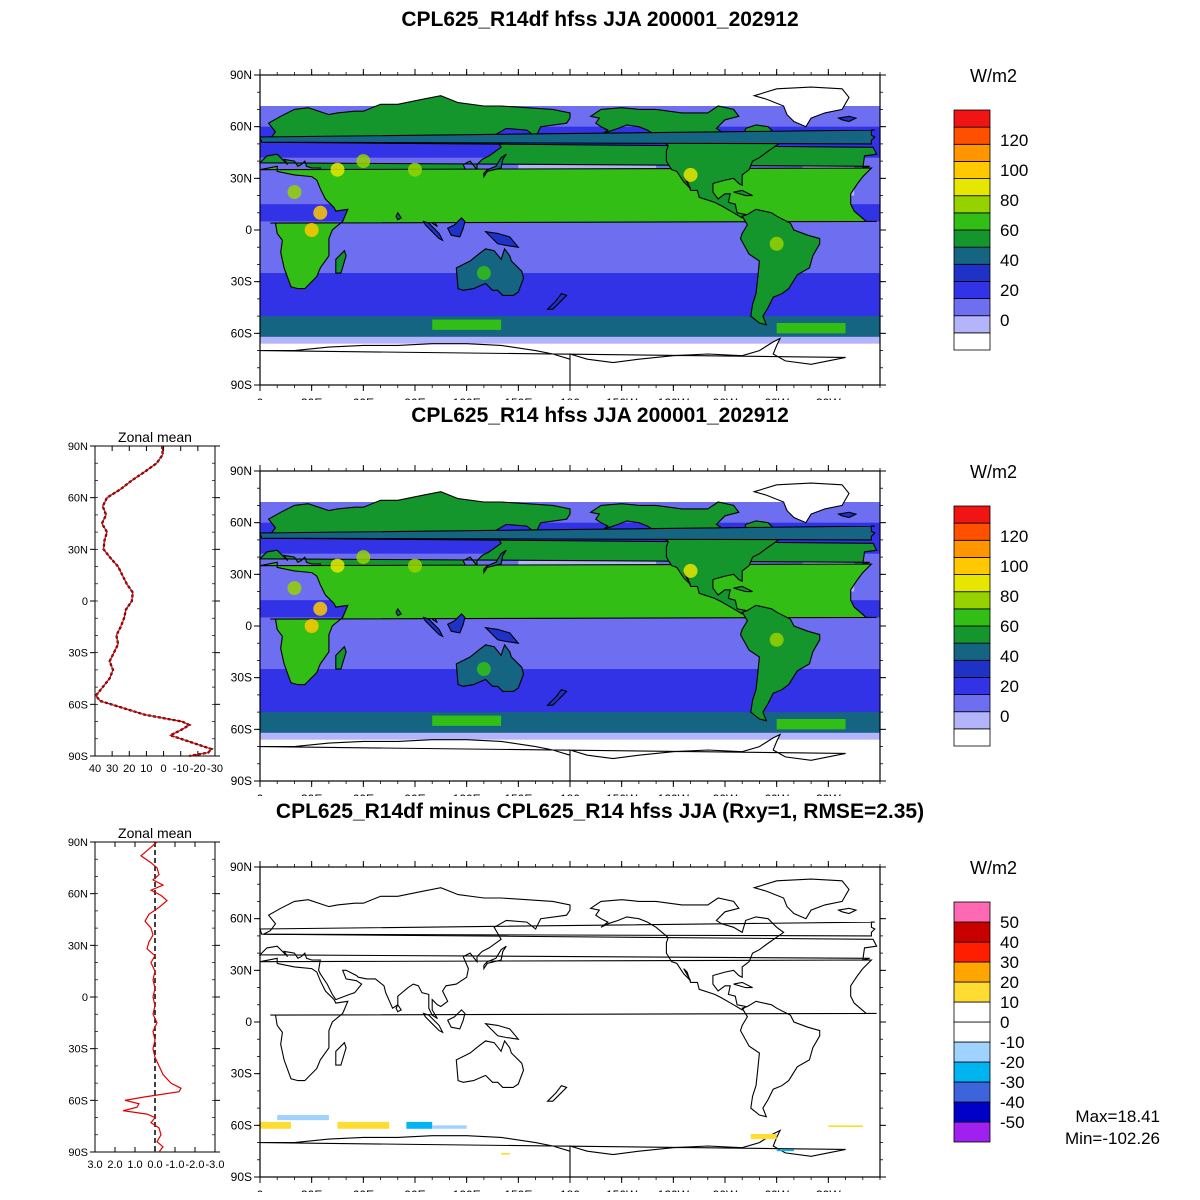  What do you see at coordinates (780, 663) in the screenshot?
I see `land-southAmerica` at bounding box center [780, 663].